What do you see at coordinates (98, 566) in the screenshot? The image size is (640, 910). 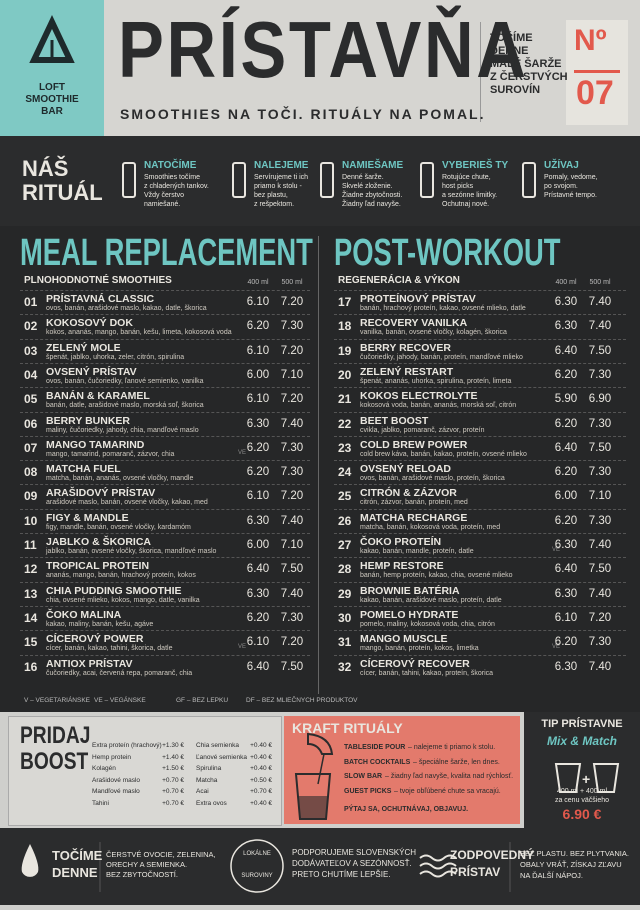 I see `item-name: TROPICAL PROTEIN` at bounding box center [98, 566].